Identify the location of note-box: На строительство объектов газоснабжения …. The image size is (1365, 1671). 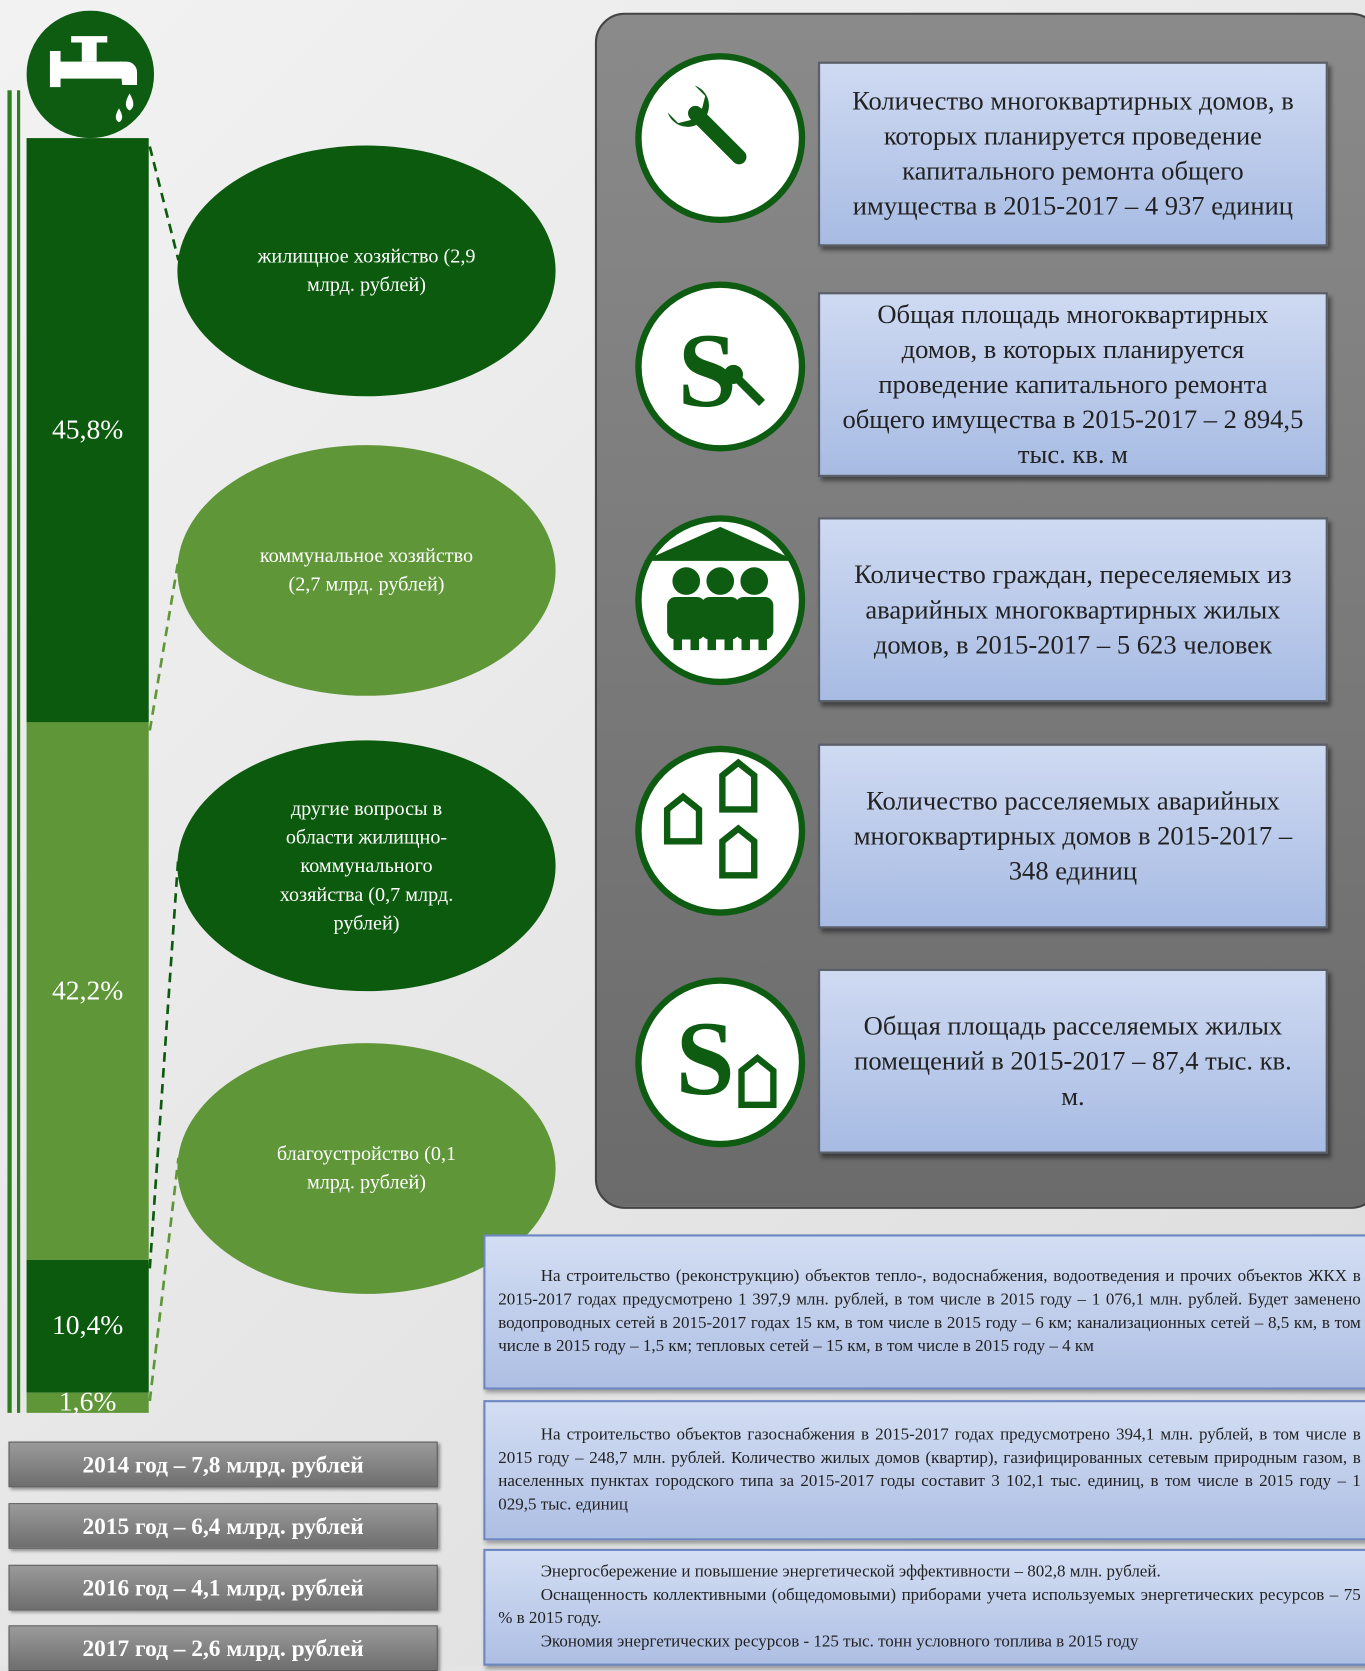
(924, 1470).